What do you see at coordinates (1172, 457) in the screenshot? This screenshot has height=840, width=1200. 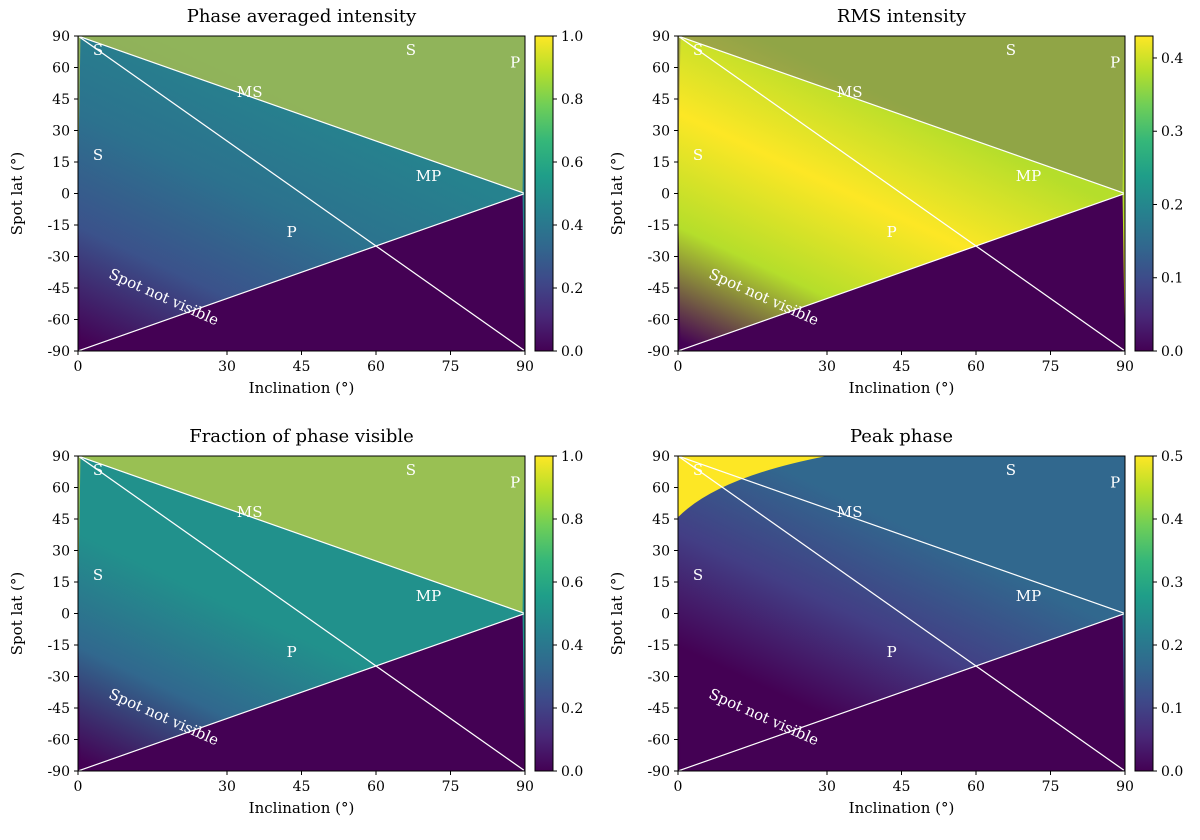 I see `colorbar-tick-label: 0.5` at bounding box center [1172, 457].